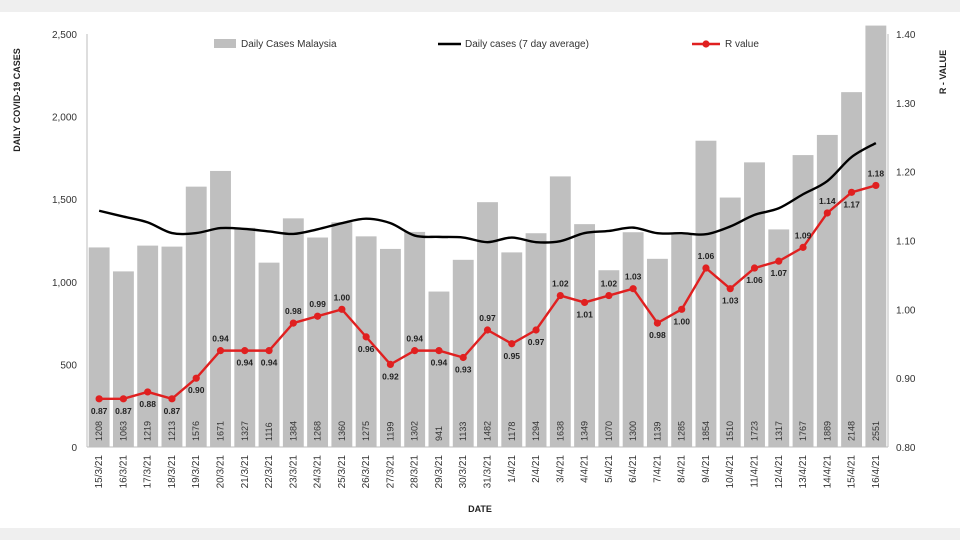  I want to click on x-tick-label: 22/3/21, so click(269, 472).